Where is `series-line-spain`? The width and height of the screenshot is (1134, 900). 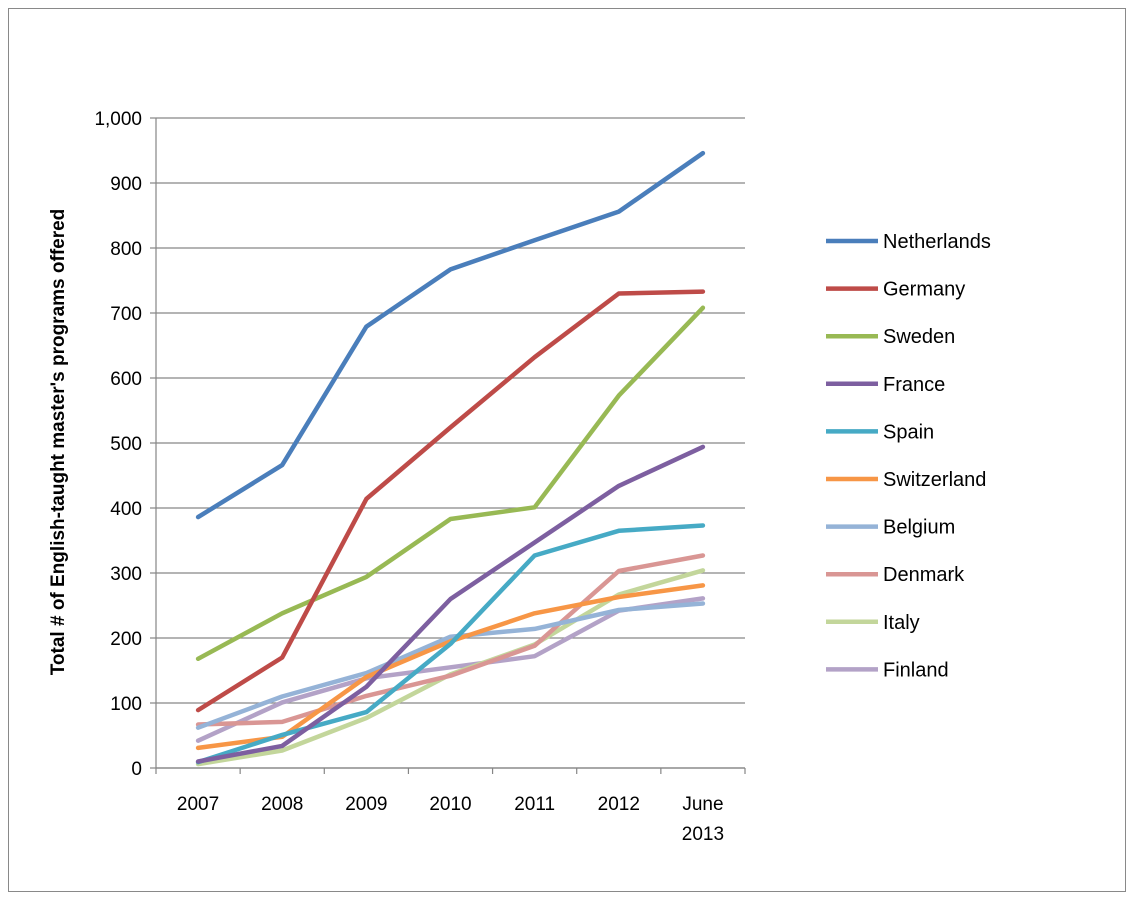
series-line-spain is located at coordinates (450, 644).